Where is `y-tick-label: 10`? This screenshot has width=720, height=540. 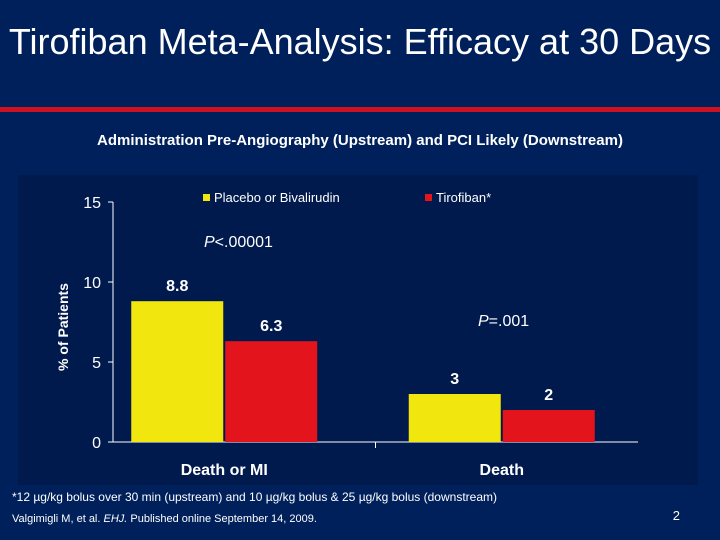 y-tick-label: 10 is located at coordinates (92, 283).